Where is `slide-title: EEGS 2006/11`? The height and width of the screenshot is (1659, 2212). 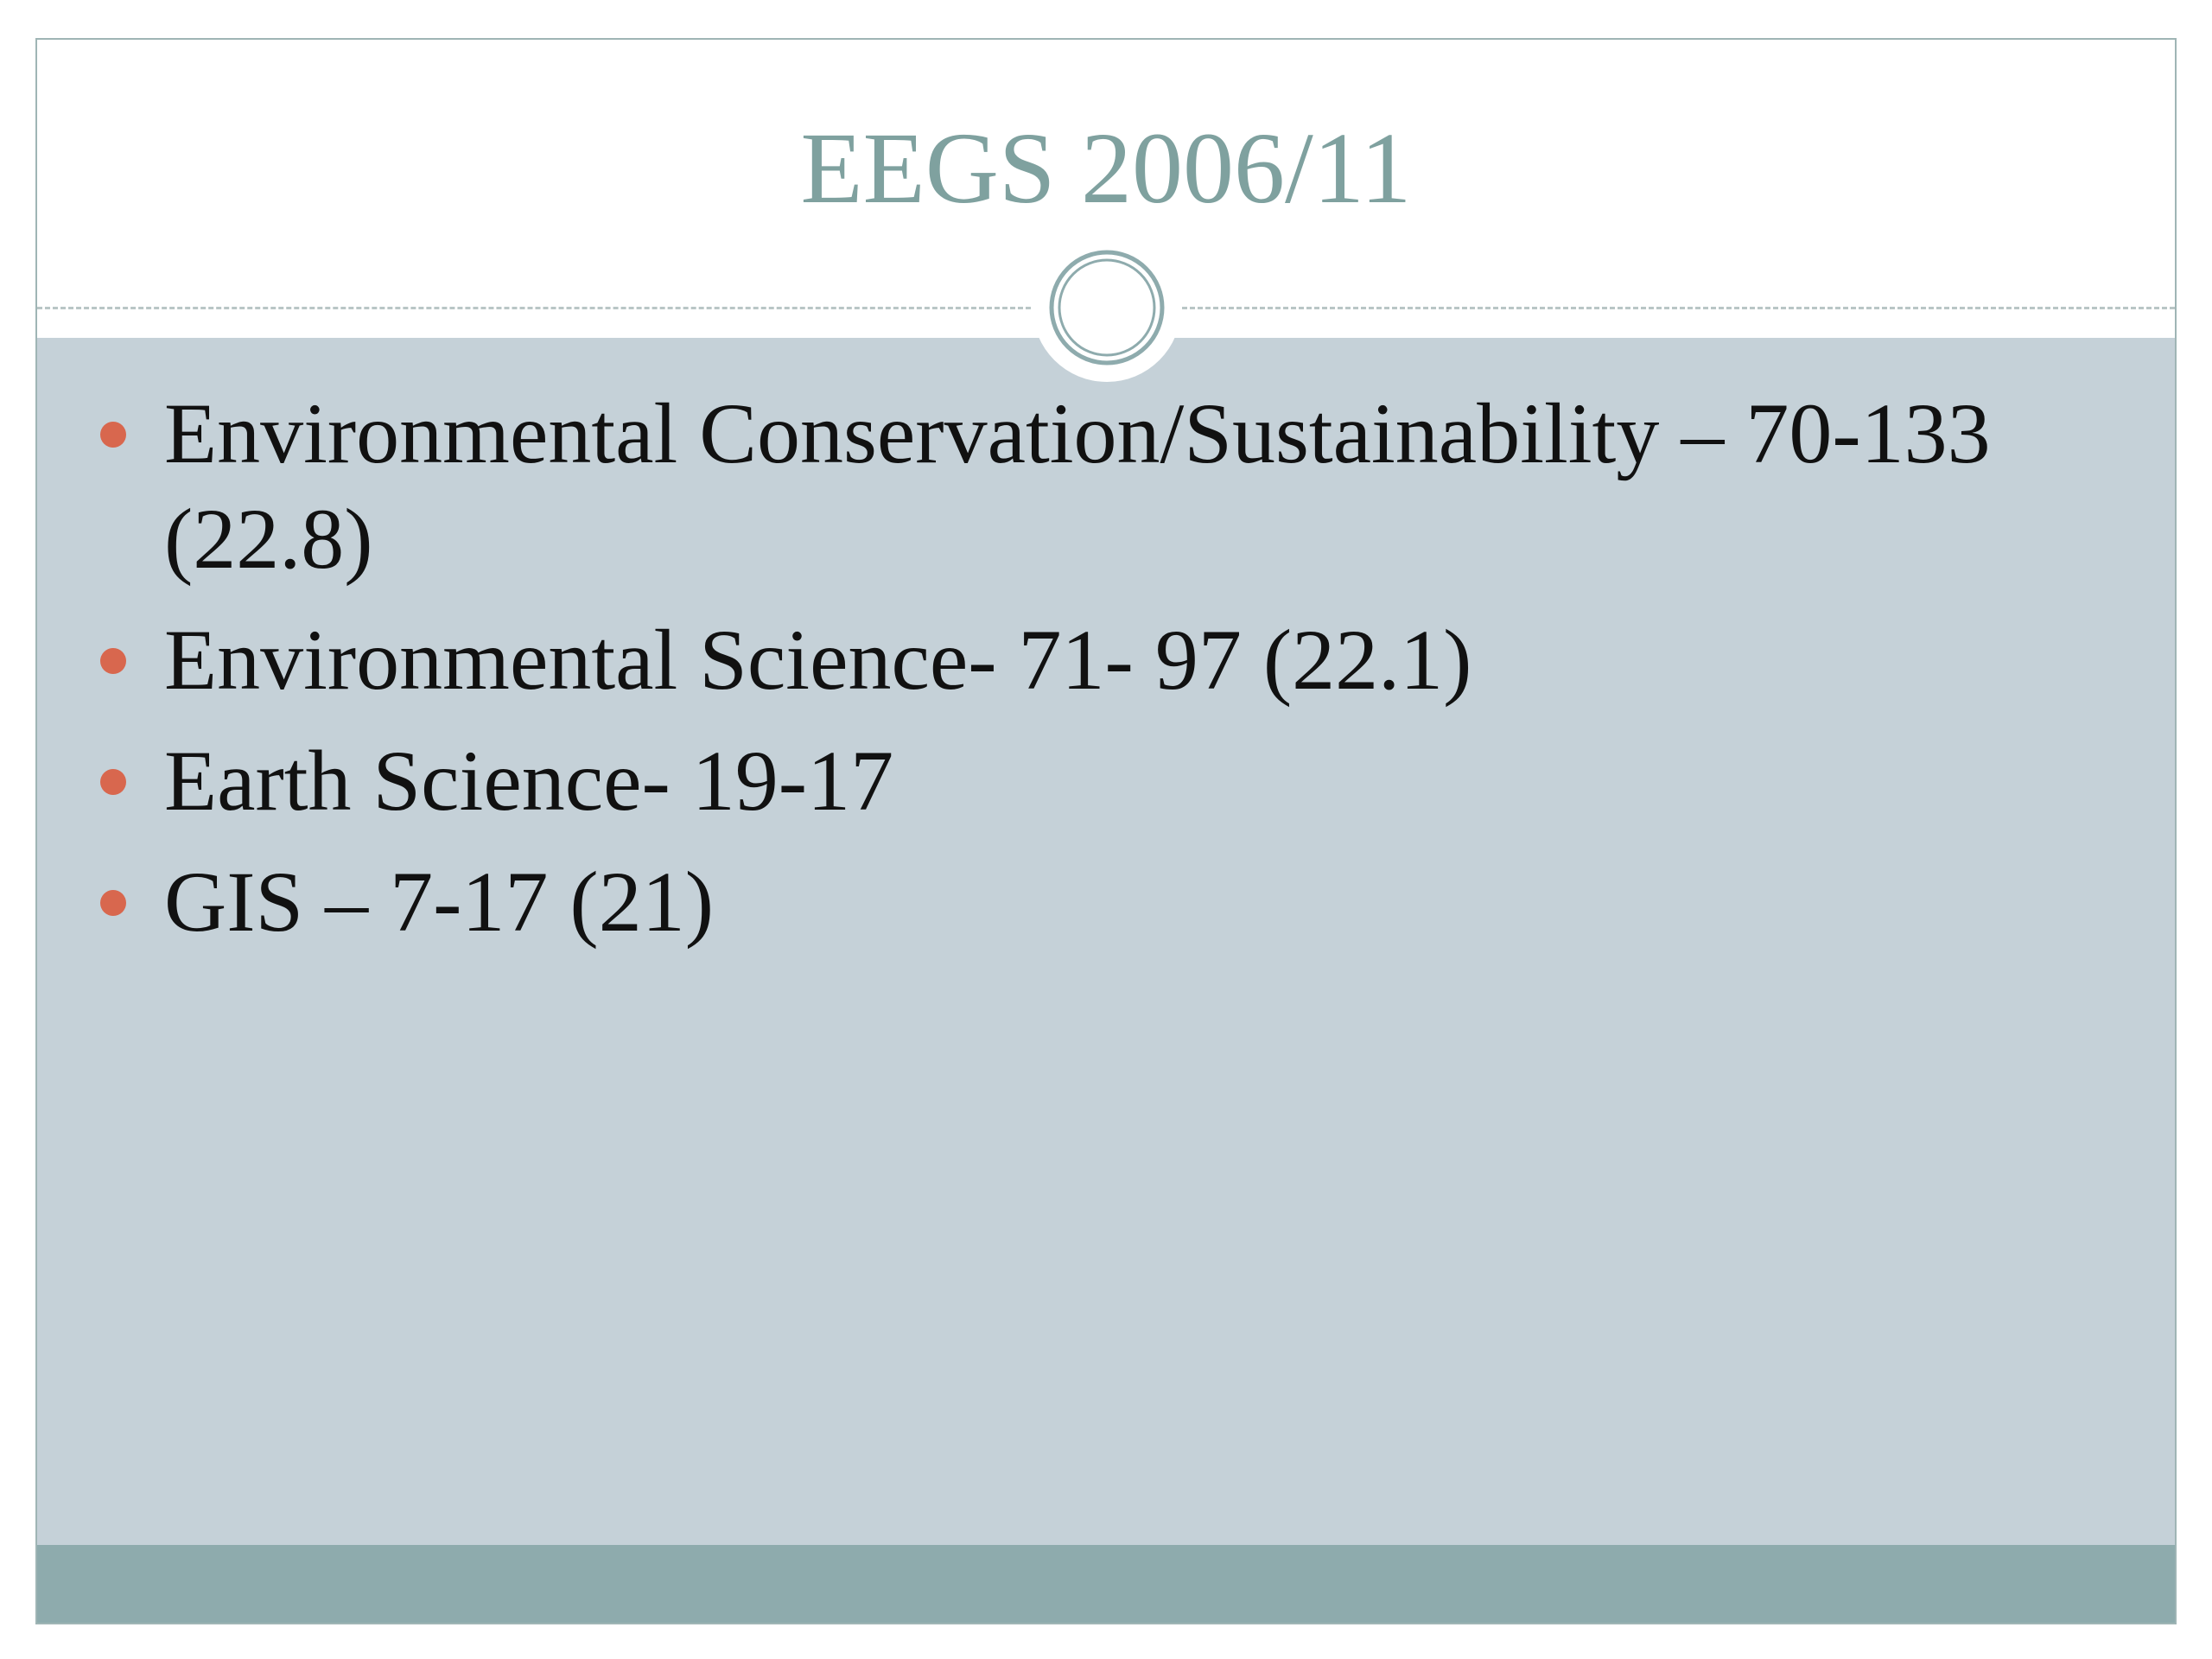
slide-title: EEGS 2006/11 is located at coordinates (1106, 168).